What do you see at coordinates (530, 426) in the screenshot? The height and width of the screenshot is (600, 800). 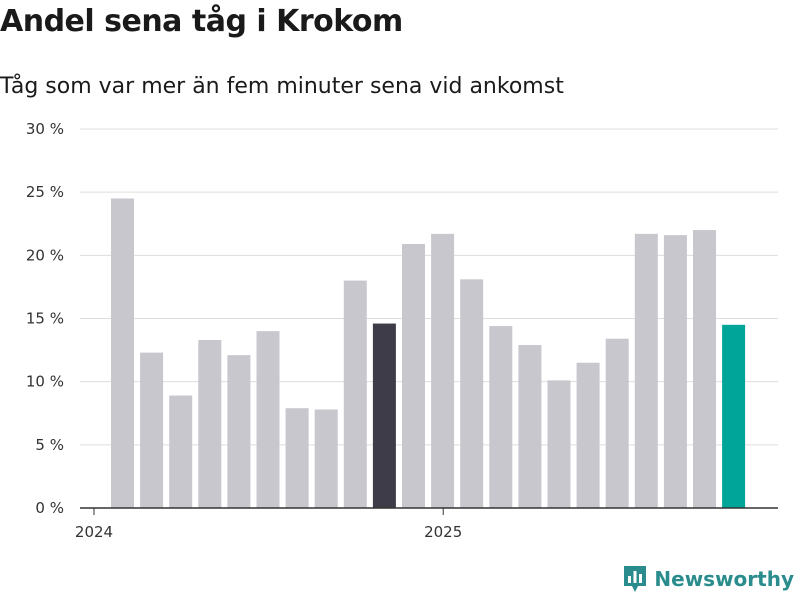 I see `bar-2025-03: 2025-03` at bounding box center [530, 426].